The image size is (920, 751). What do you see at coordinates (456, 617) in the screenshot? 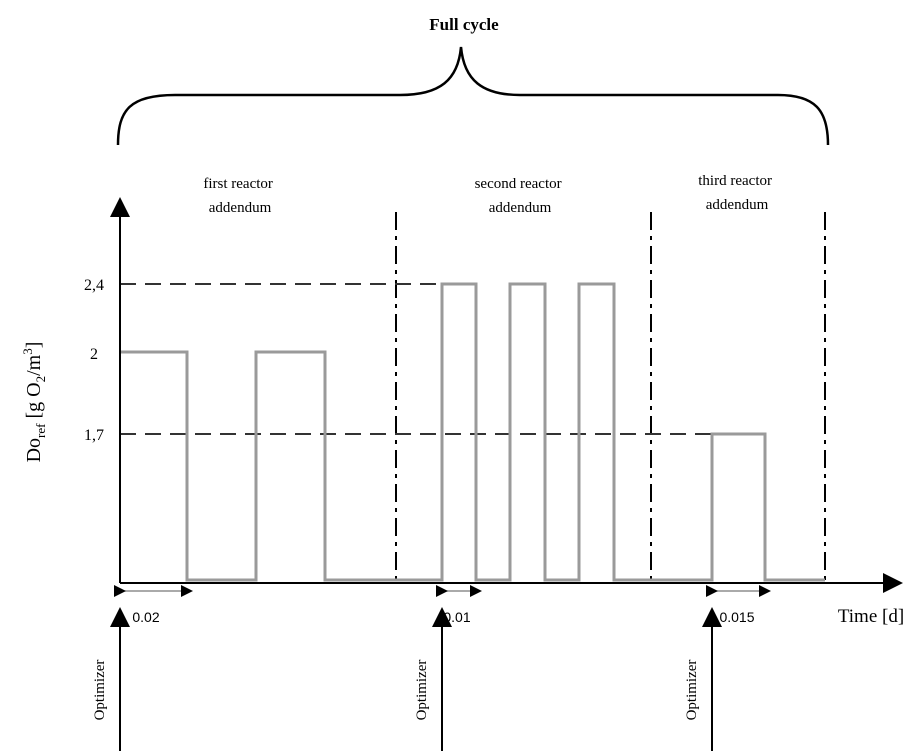
I see `duration-label-2: 0.01` at bounding box center [456, 617].